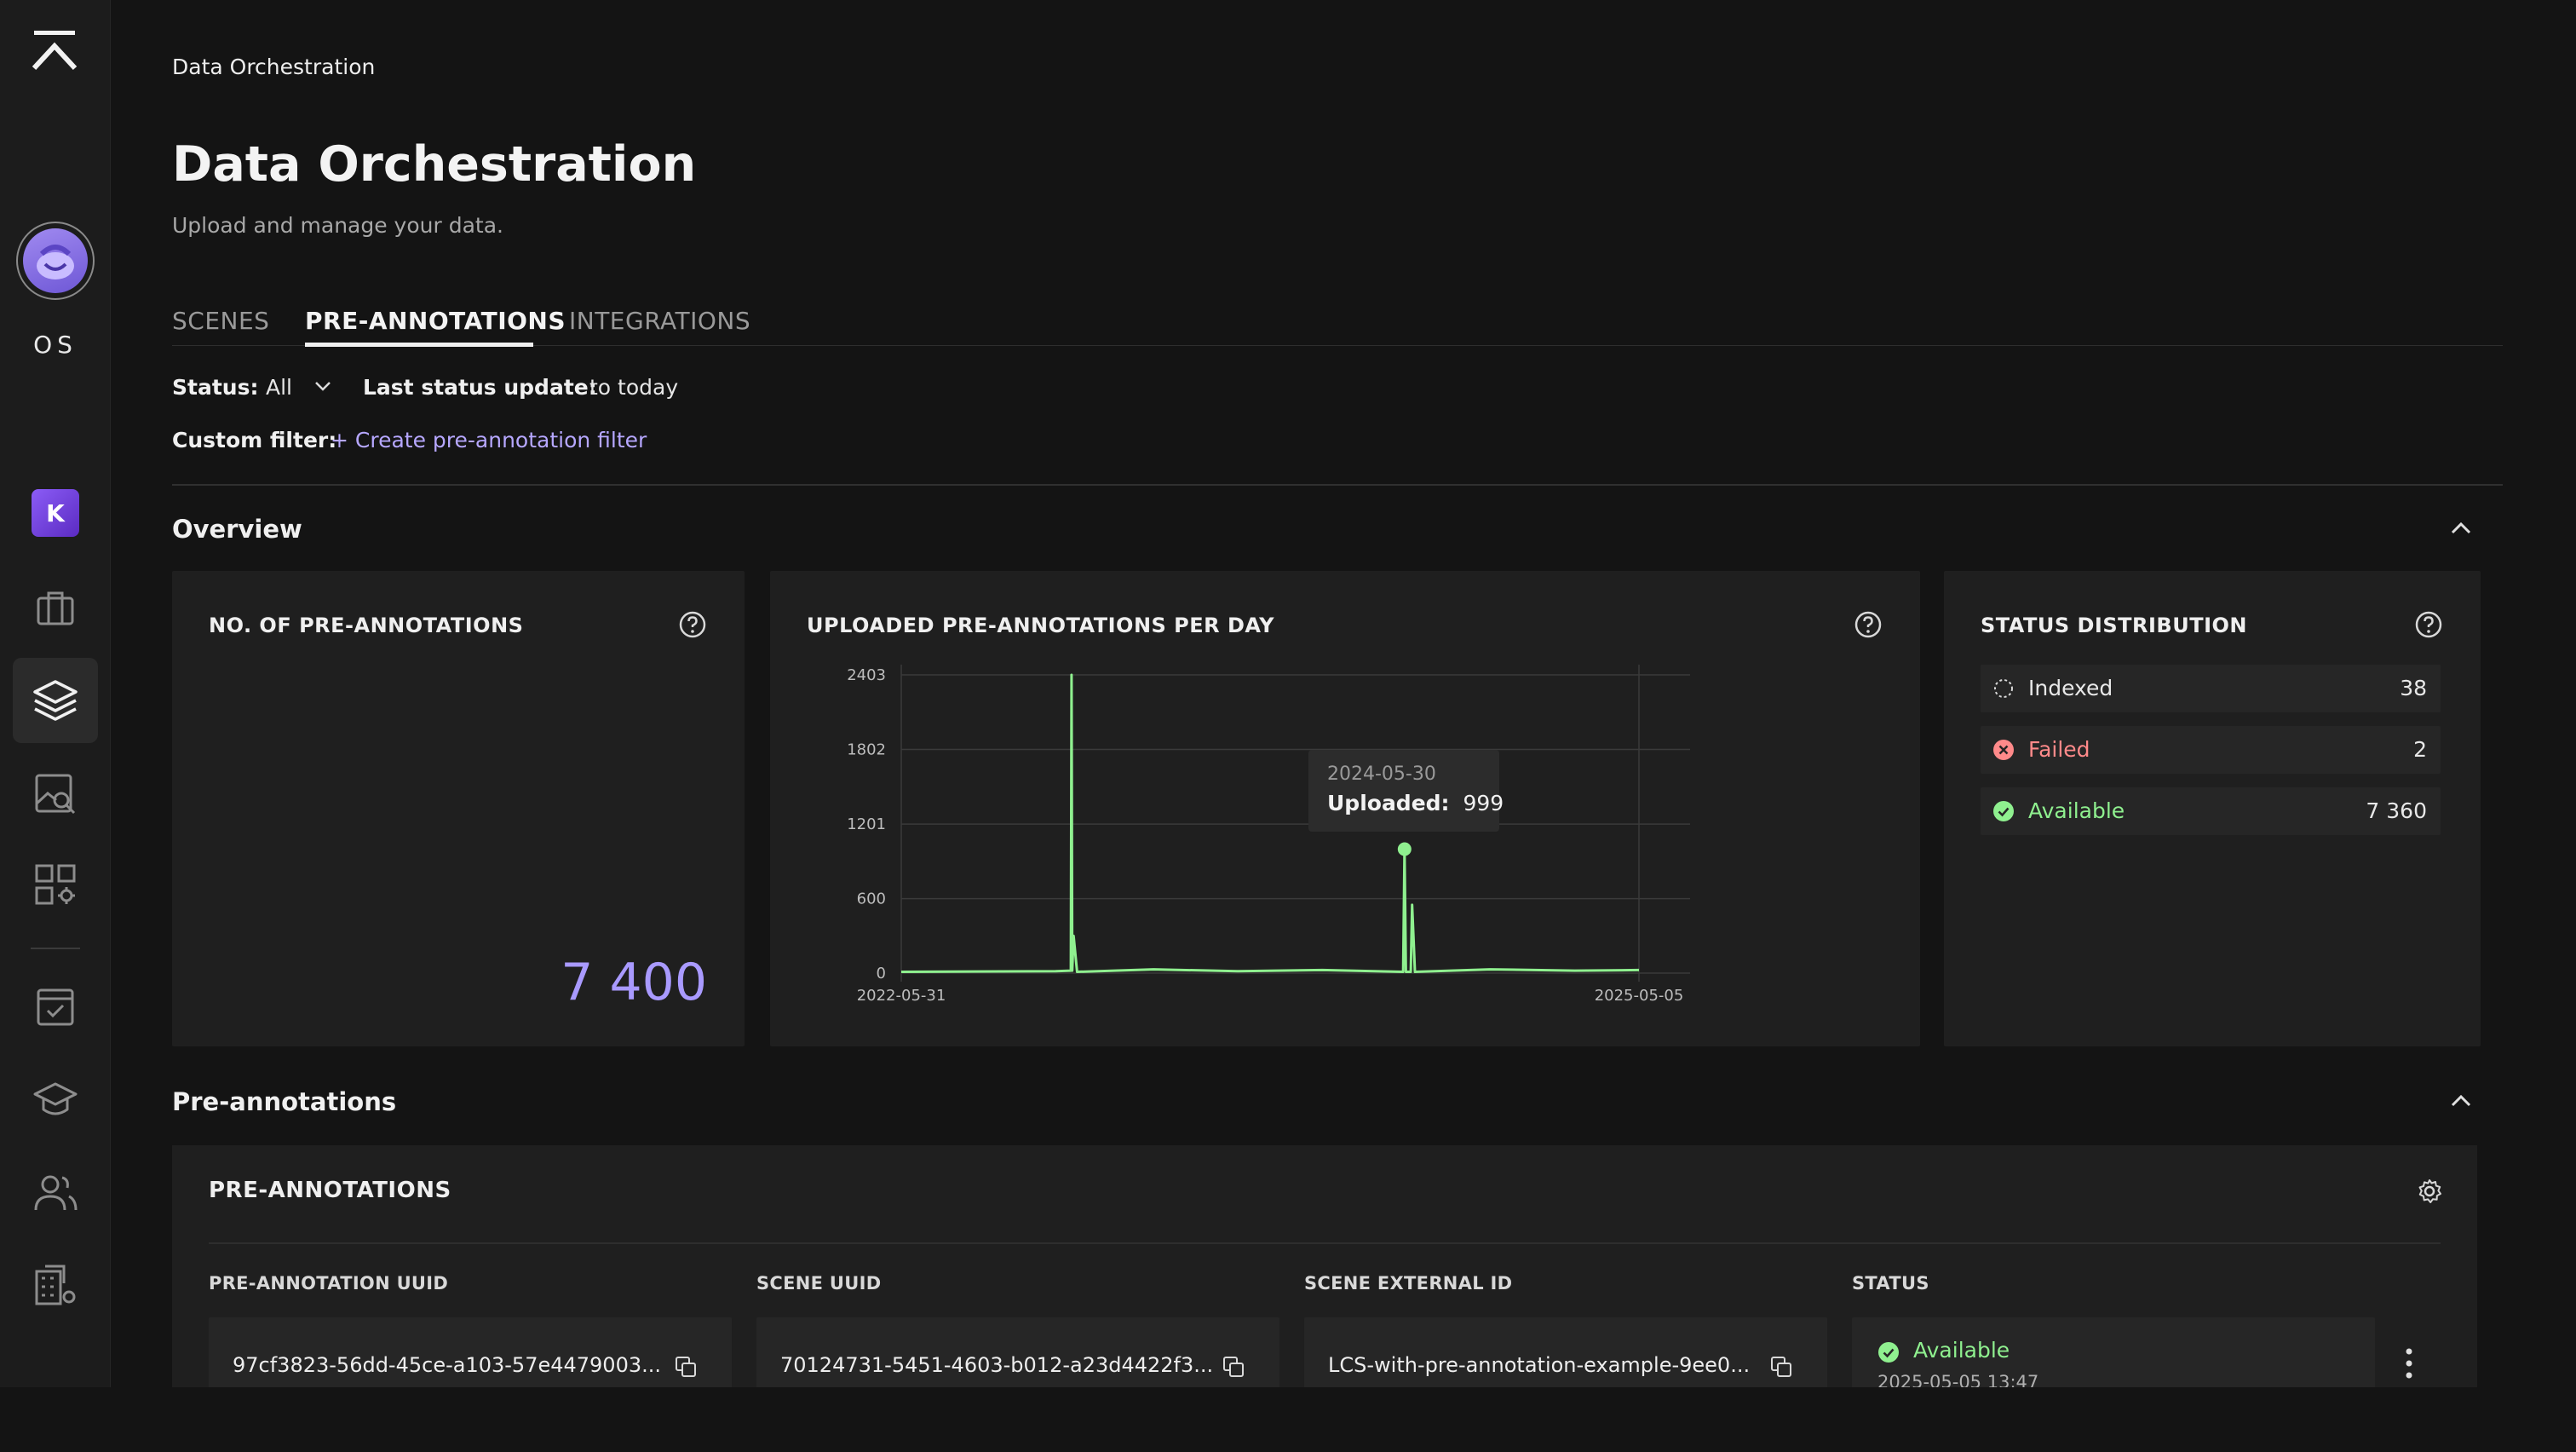 This screenshot has width=2576, height=1452. I want to click on users-icon, so click(56, 1193).